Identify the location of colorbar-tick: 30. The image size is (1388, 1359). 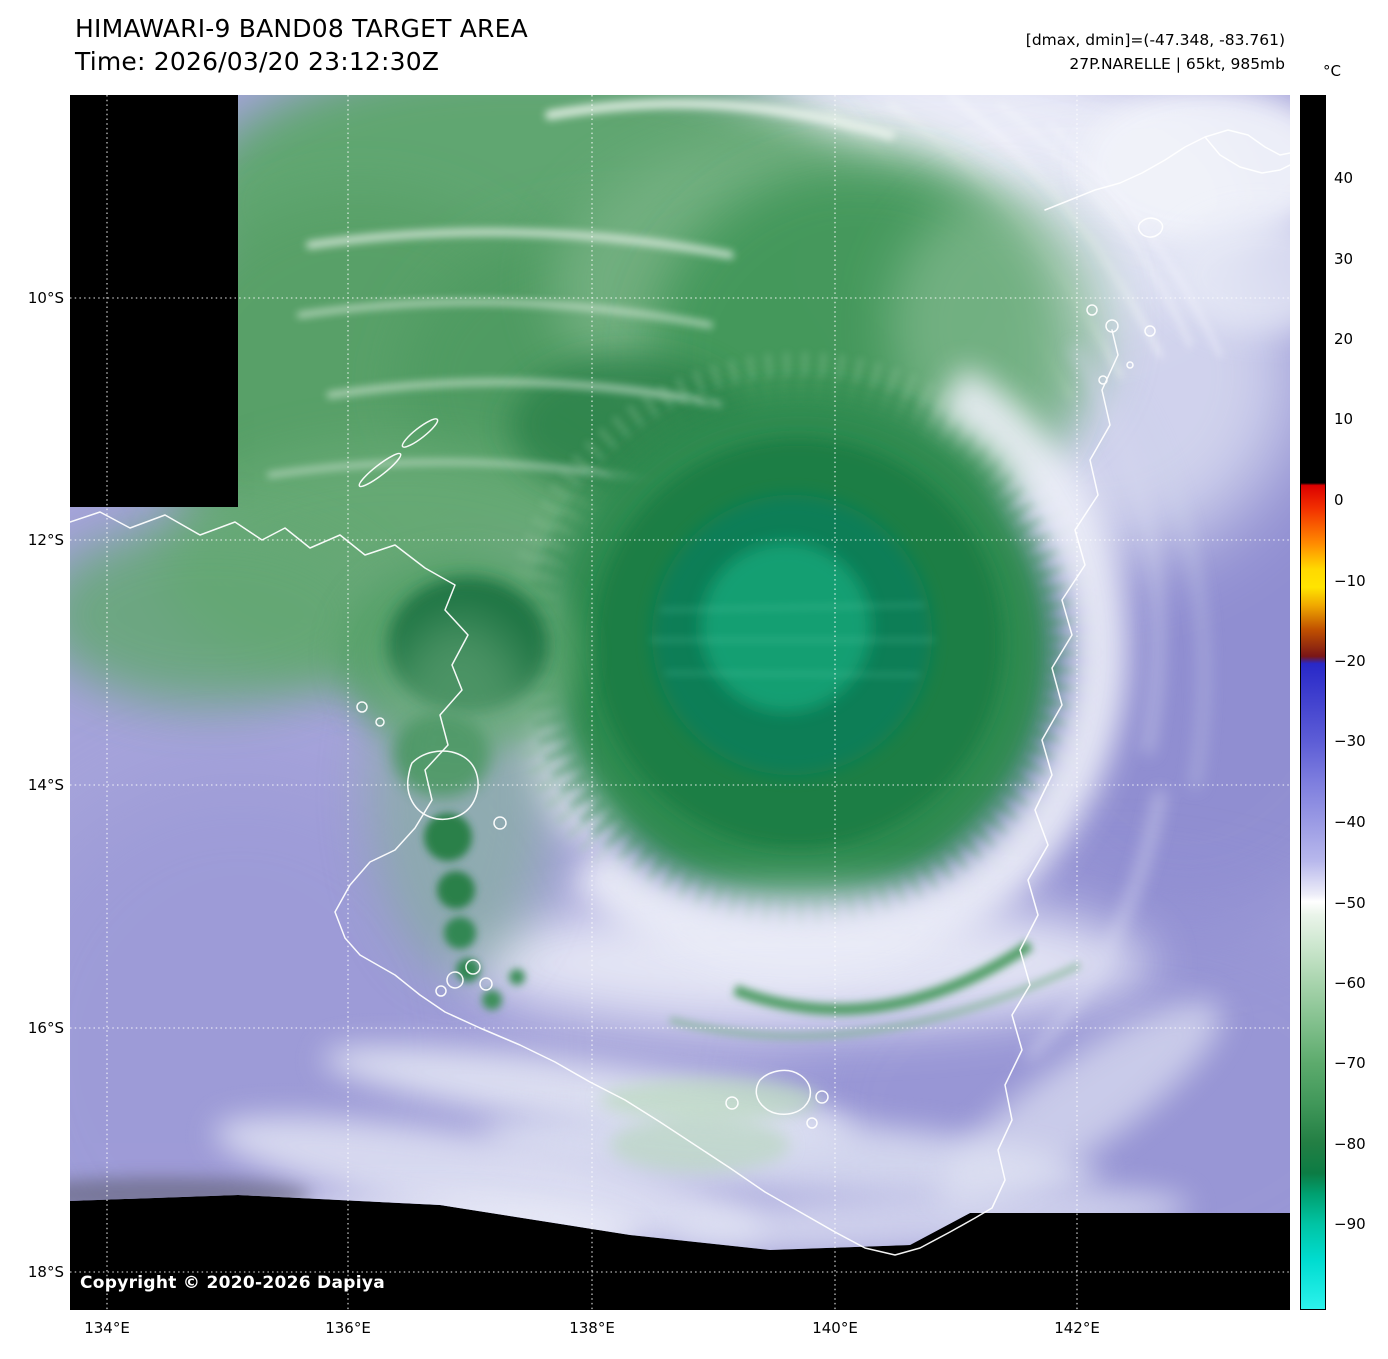
(1344, 259).